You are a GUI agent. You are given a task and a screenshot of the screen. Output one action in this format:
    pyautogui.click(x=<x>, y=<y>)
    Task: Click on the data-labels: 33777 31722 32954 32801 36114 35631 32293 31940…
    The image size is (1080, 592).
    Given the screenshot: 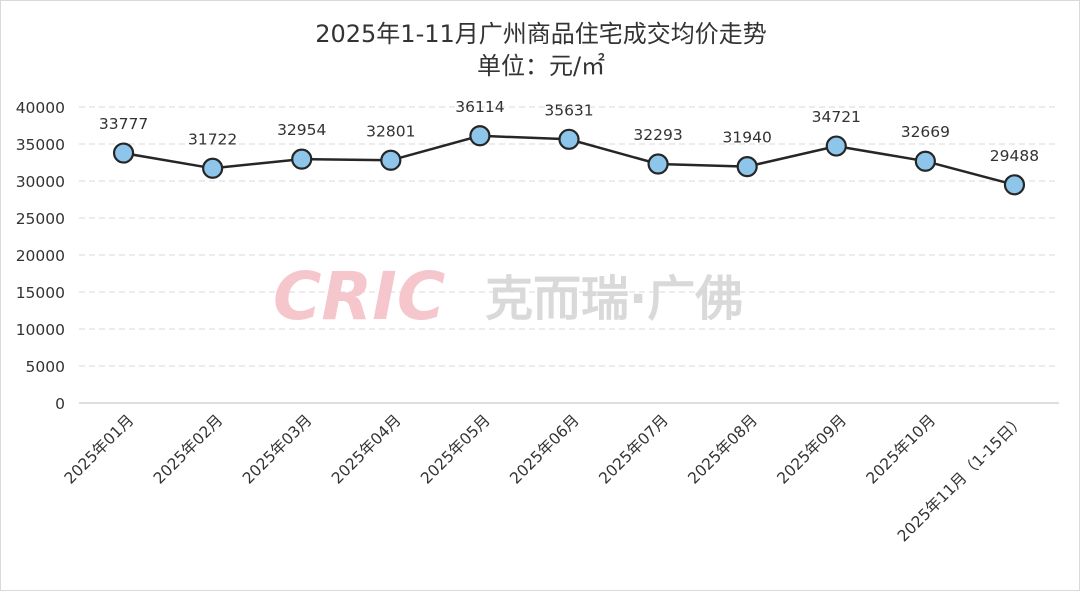 What is the action you would take?
    pyautogui.click(x=569, y=131)
    